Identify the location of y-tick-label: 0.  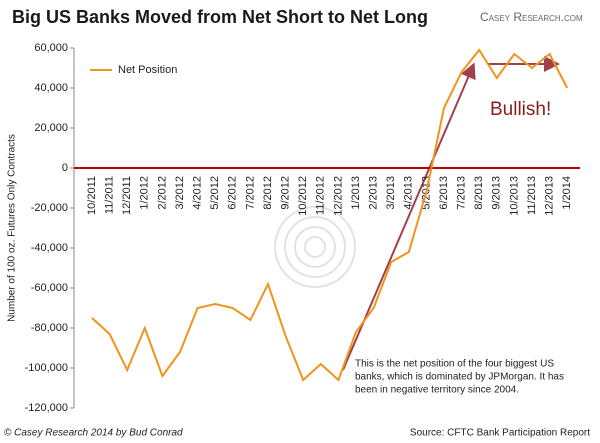
(65, 168).